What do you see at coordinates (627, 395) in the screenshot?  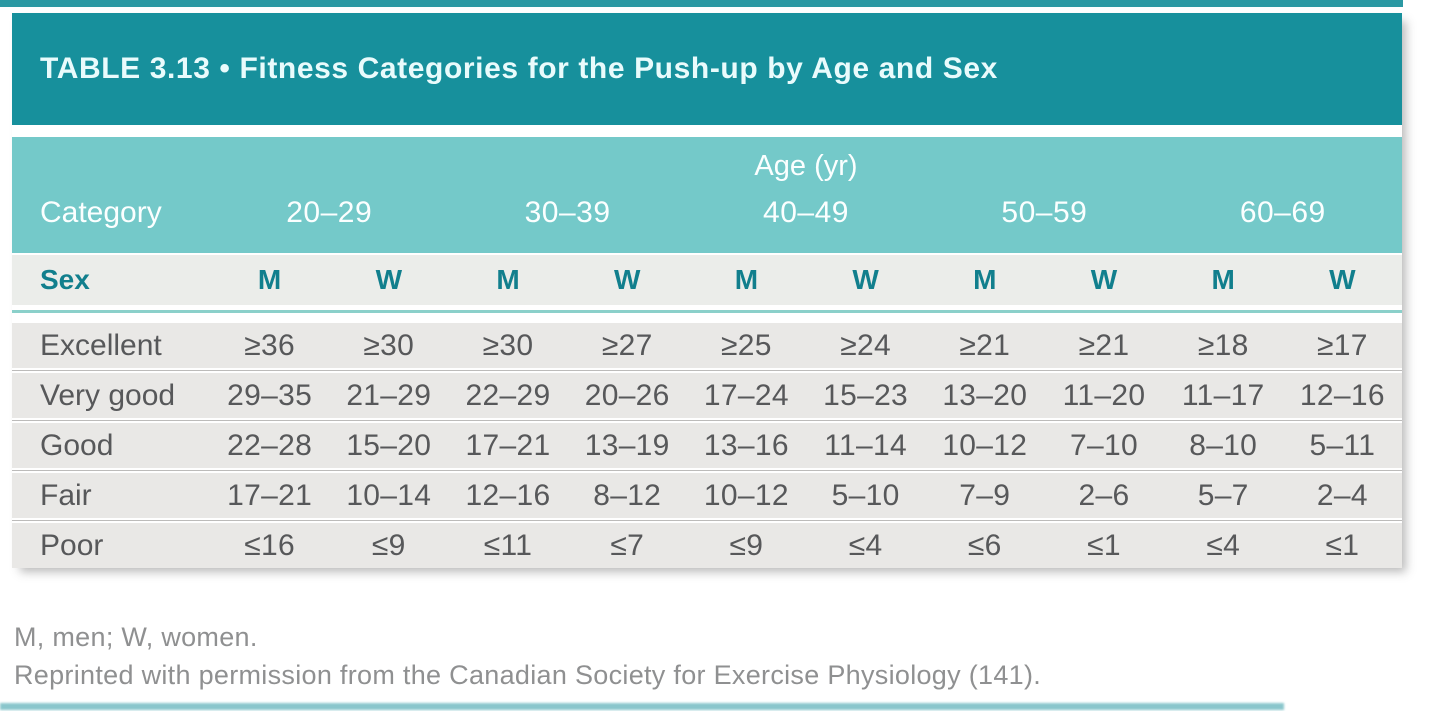 I see `value-cell: 20–26` at bounding box center [627, 395].